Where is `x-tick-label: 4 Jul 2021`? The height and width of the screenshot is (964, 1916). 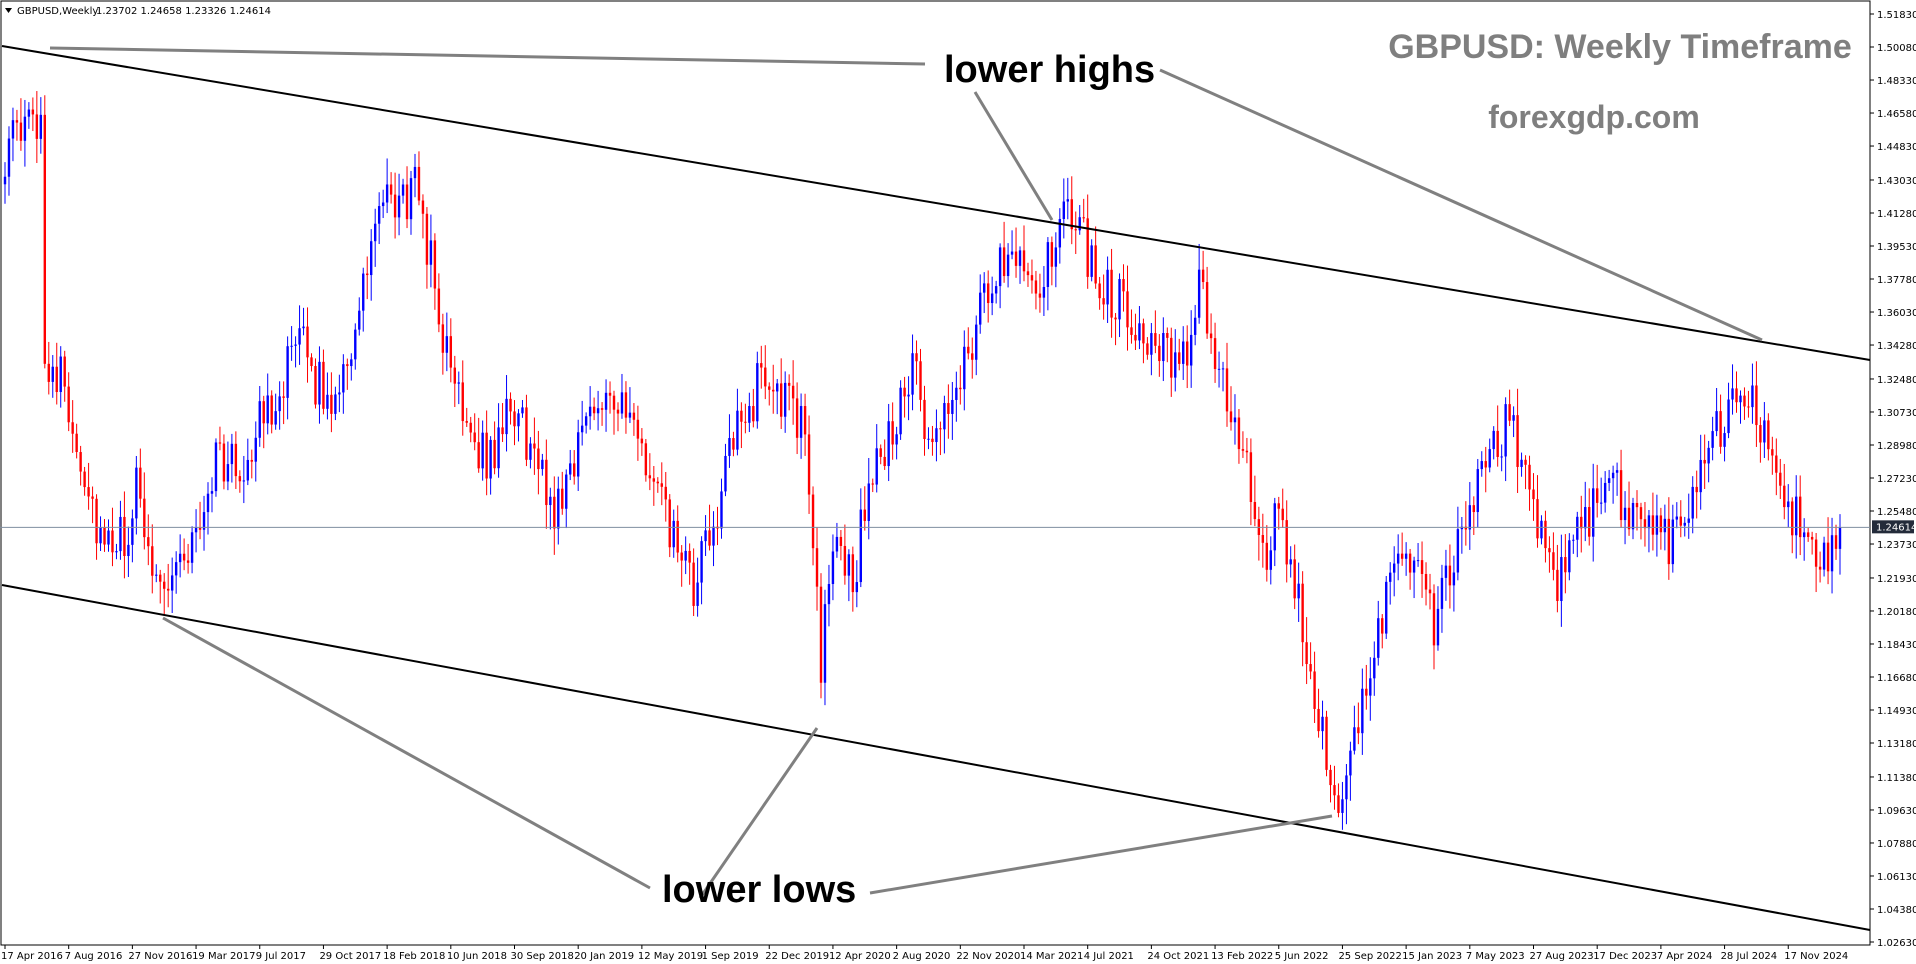
x-tick-label: 4 Jul 2021 is located at coordinates (1109, 956).